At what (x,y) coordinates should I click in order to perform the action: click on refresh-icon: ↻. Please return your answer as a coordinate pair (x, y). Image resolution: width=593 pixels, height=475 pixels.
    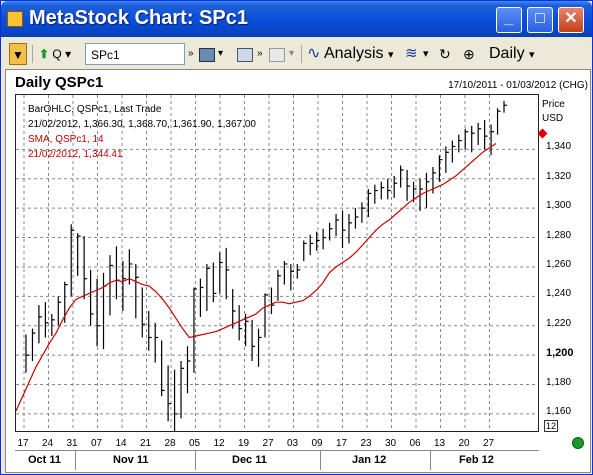
    Looking at the image, I should click on (445, 54).